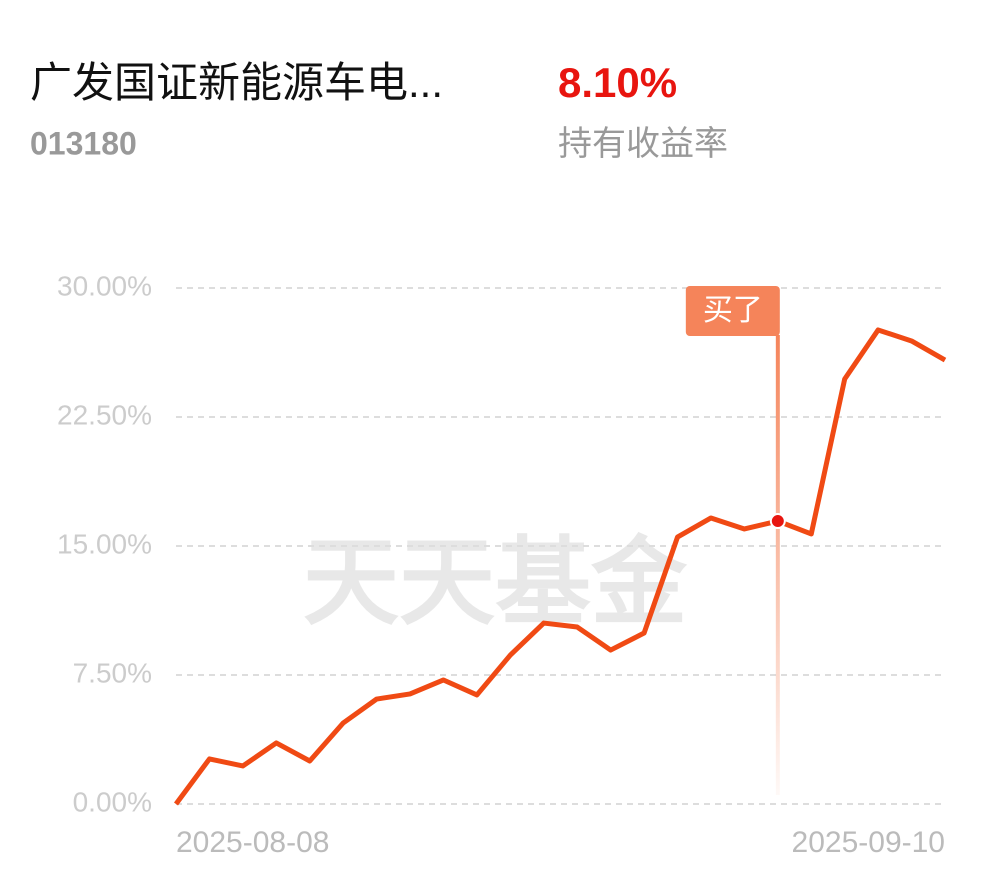 The height and width of the screenshot is (883, 990). I want to click on x-tick-label: 2025-08-08, so click(252, 842).